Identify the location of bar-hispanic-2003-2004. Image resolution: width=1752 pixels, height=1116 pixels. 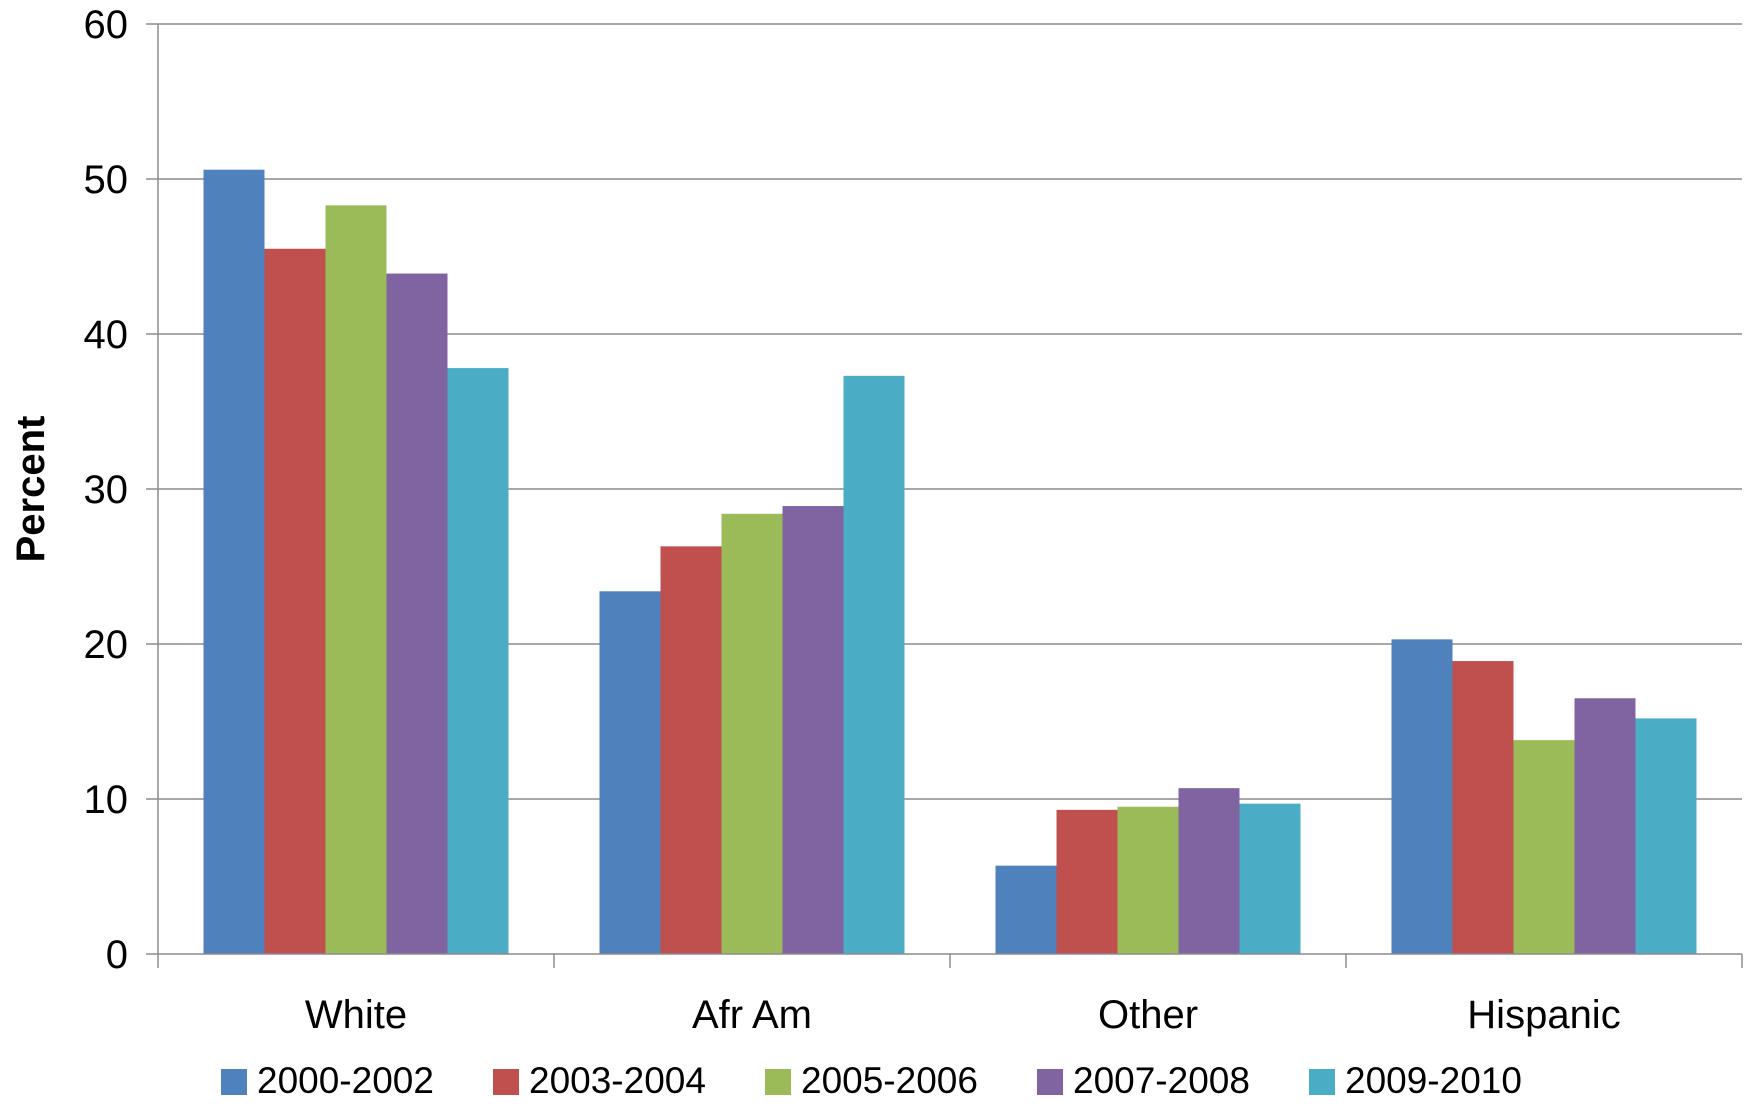
(1483, 807).